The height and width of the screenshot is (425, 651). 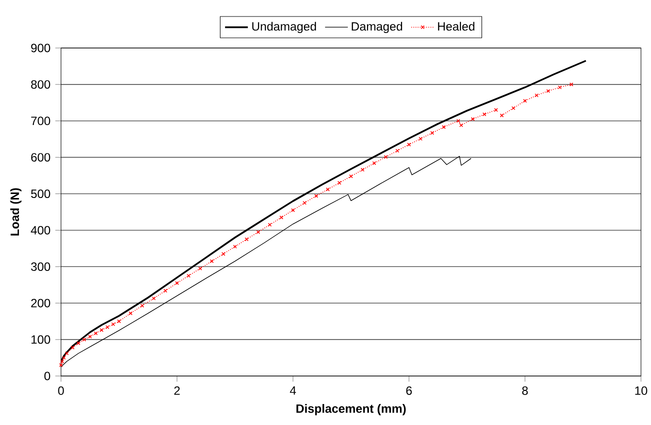 I want to click on y-tick-label: 300, so click(x=40, y=266).